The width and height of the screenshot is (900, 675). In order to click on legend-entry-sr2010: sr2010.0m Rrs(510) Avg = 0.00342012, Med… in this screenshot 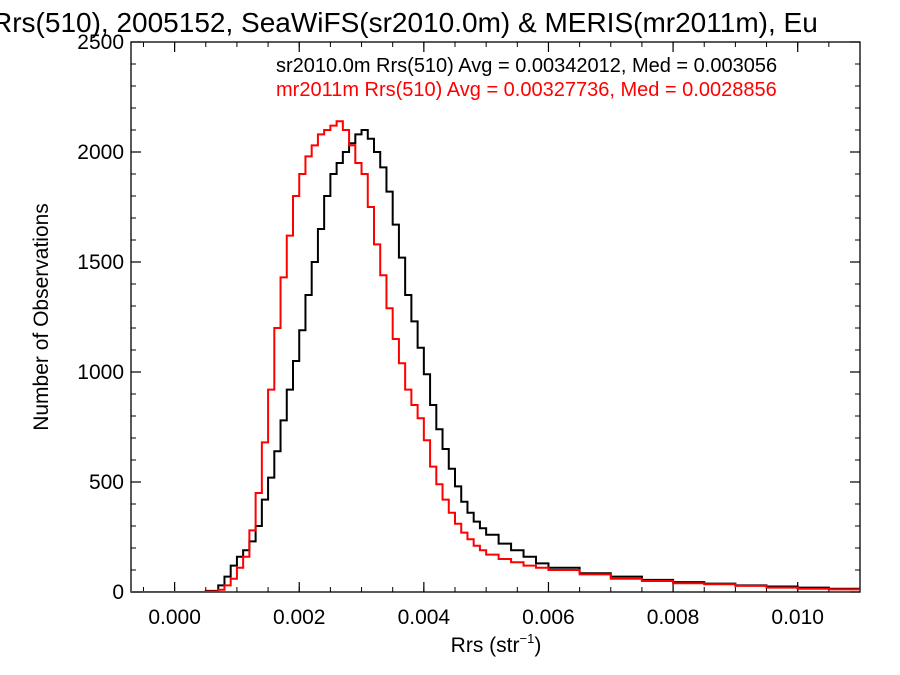, I will do `click(526, 66)`.